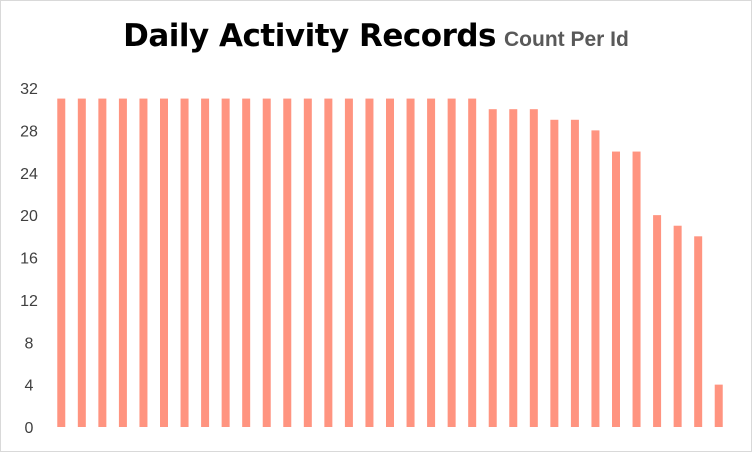 The height and width of the screenshot is (452, 752). What do you see at coordinates (310, 36) in the screenshot?
I see `chart-title: Daily Activity Records` at bounding box center [310, 36].